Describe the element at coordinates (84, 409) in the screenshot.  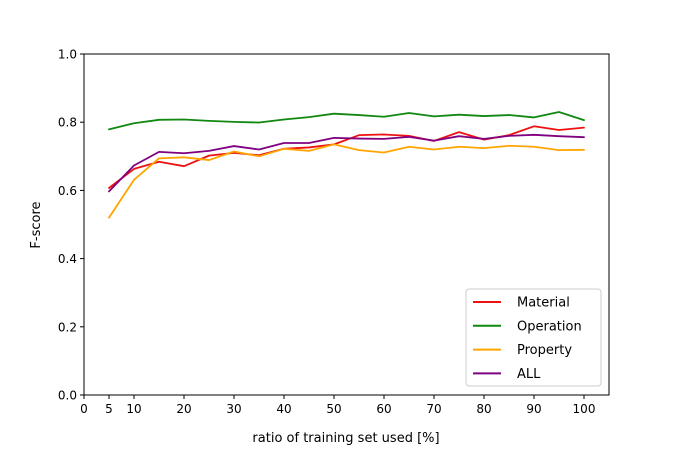
I see `x-tick-label: 0` at that location.